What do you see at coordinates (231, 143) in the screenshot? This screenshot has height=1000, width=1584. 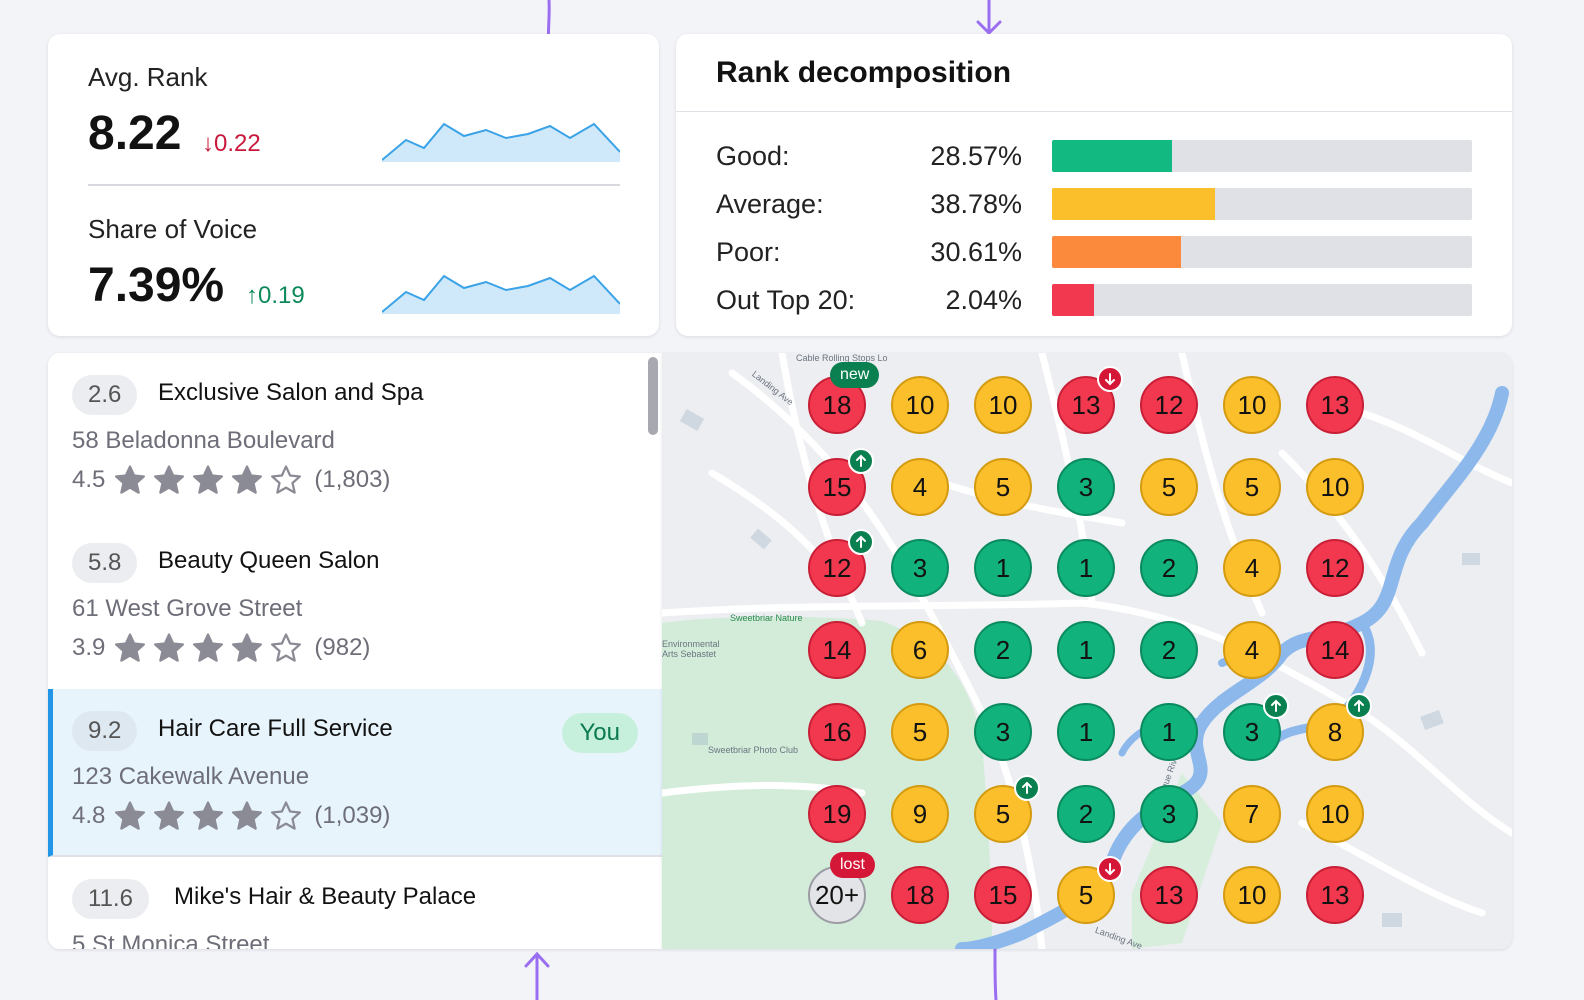 I see `avg-rank-delta: ↓0.22` at bounding box center [231, 143].